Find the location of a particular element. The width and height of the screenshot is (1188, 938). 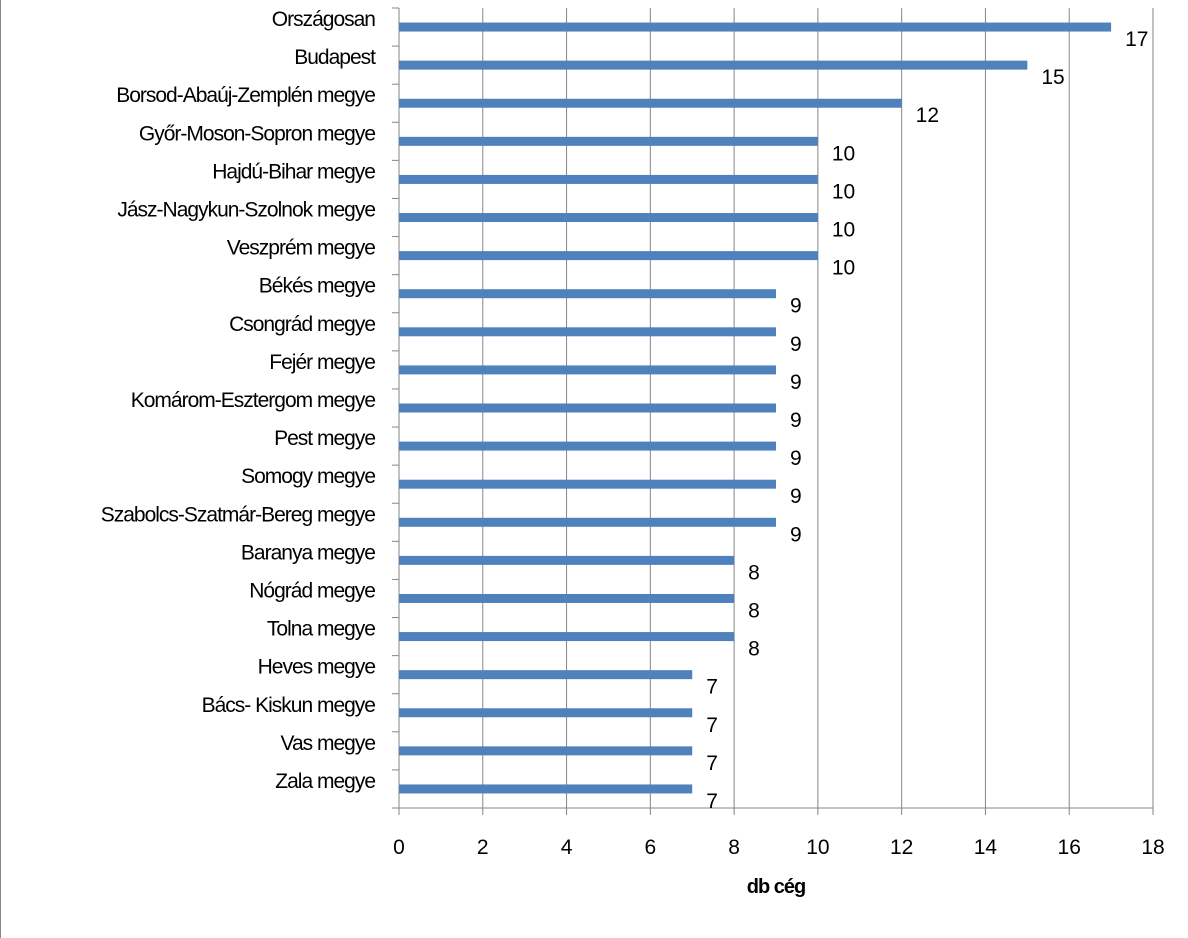

category-label: Békés megye is located at coordinates (317, 286).